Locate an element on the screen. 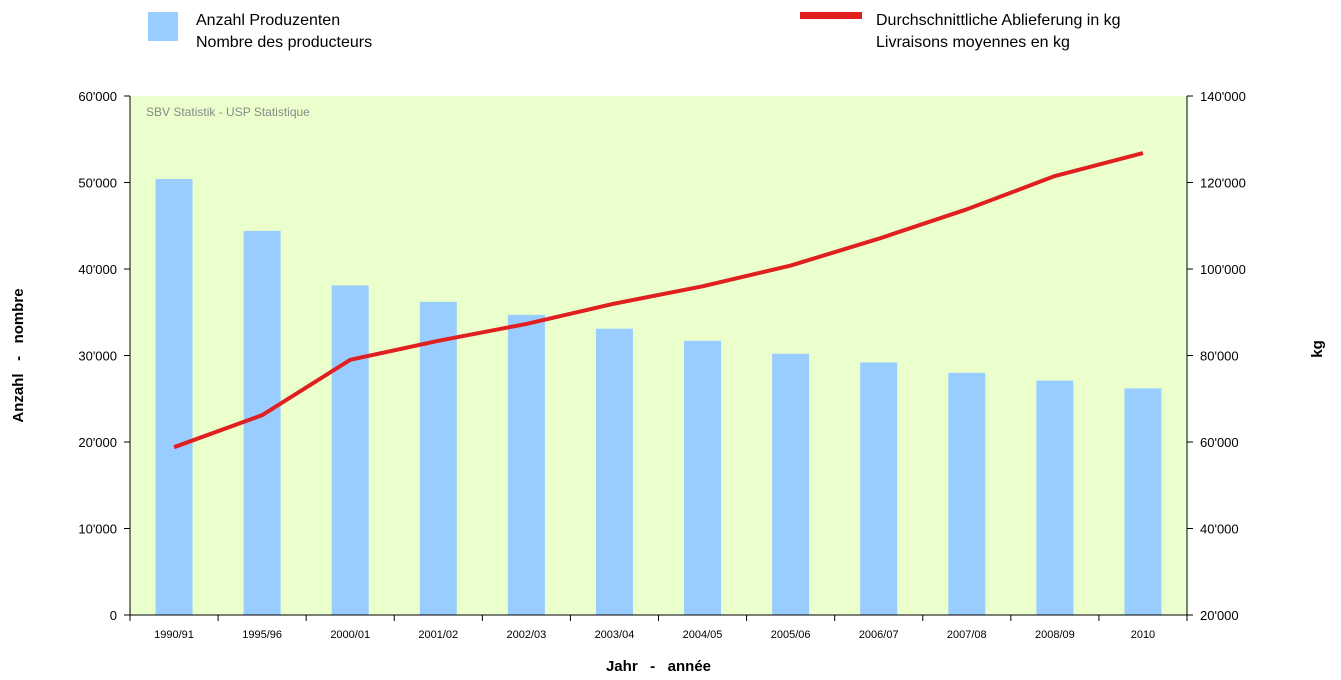  y-left-tick-label: 30'000 is located at coordinates (97, 356).